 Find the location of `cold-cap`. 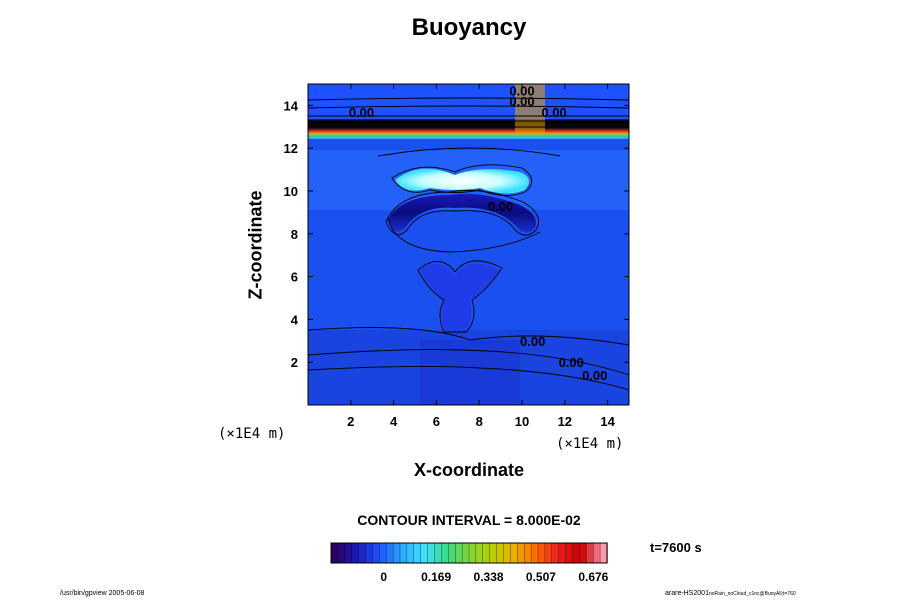

cold-cap is located at coordinates (462, 181).